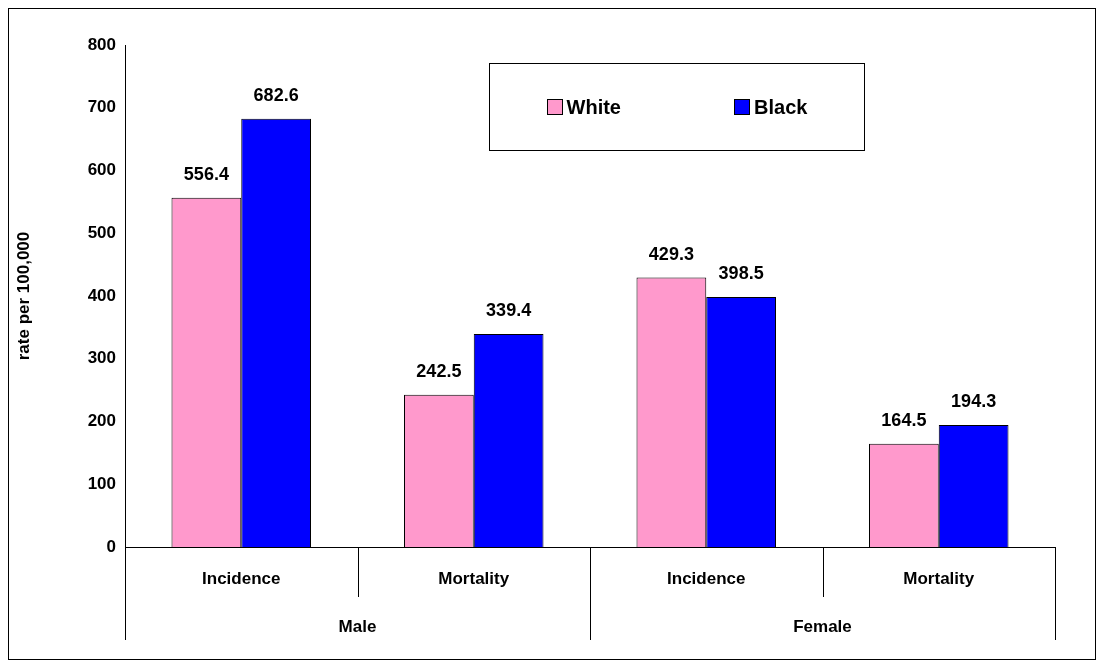 The height and width of the screenshot is (667, 1104). Describe the element at coordinates (904, 419) in the screenshot. I see `data-label: 164.5` at that location.